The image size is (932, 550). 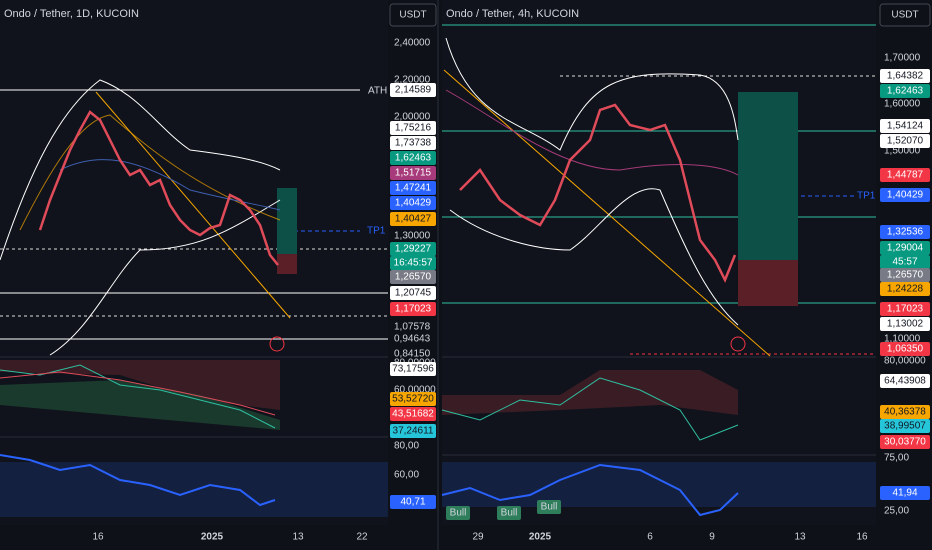 I want to click on axis-label: 1,30000, so click(x=412, y=236).